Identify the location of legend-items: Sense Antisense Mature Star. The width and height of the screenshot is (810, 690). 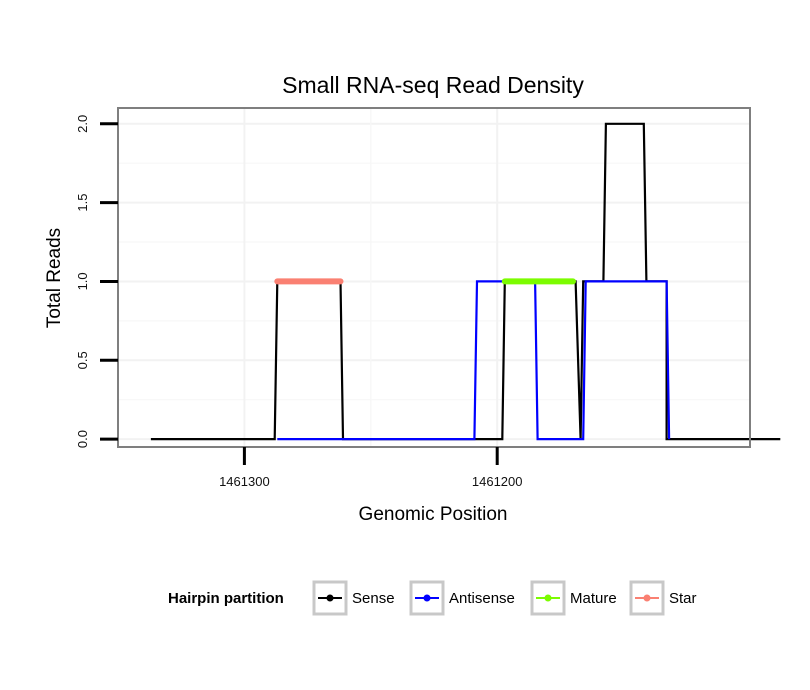
(504, 598).